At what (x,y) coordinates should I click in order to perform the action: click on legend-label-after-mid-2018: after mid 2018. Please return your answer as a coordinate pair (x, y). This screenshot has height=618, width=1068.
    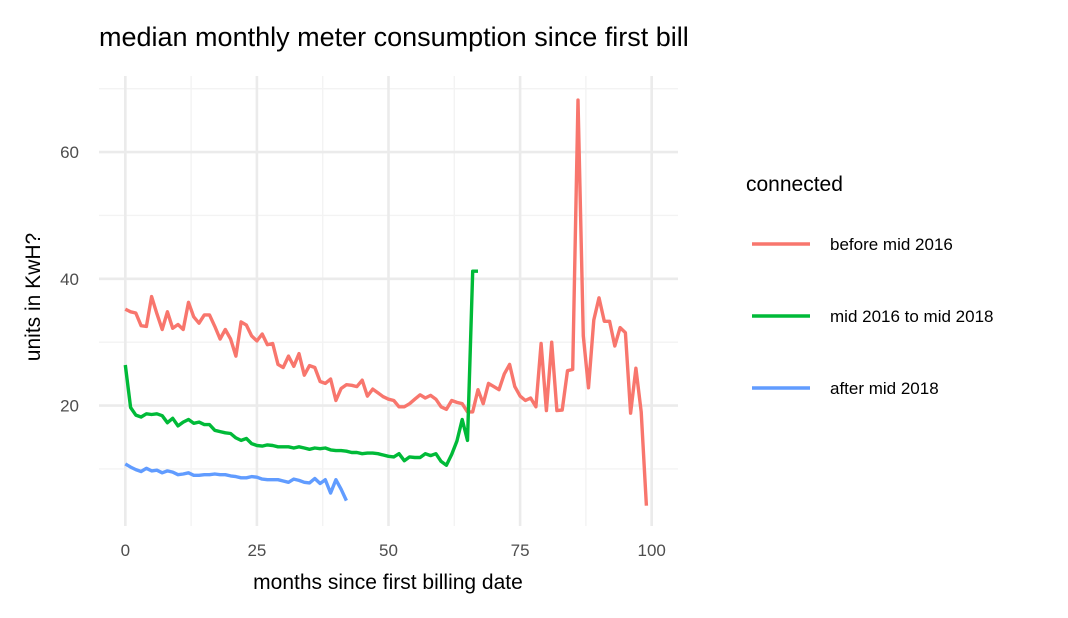
    Looking at the image, I should click on (884, 388).